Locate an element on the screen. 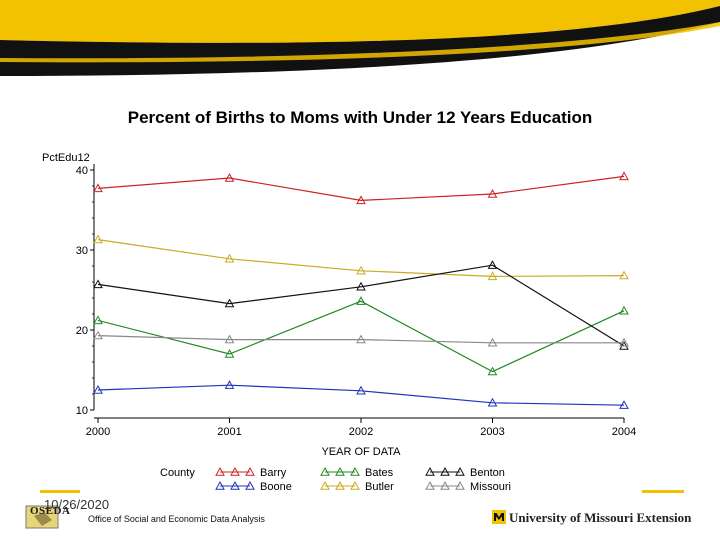  y-tick-label: 20 is located at coordinates (82, 331).